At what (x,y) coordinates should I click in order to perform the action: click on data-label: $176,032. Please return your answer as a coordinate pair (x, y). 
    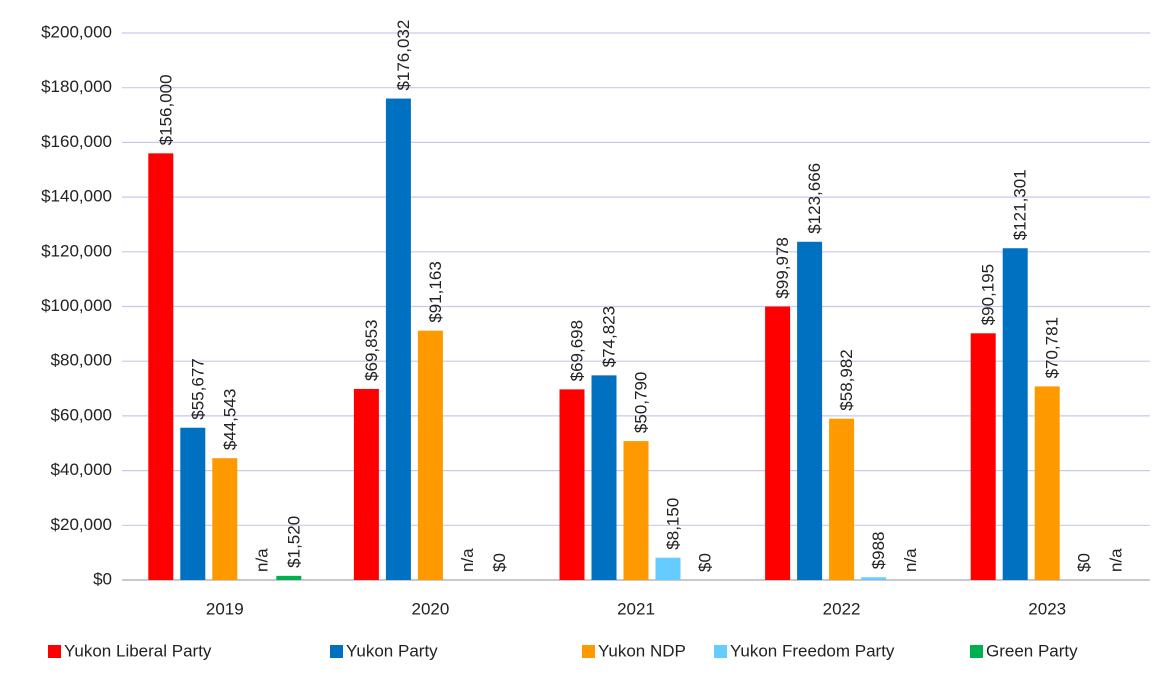
    Looking at the image, I should click on (403, 55).